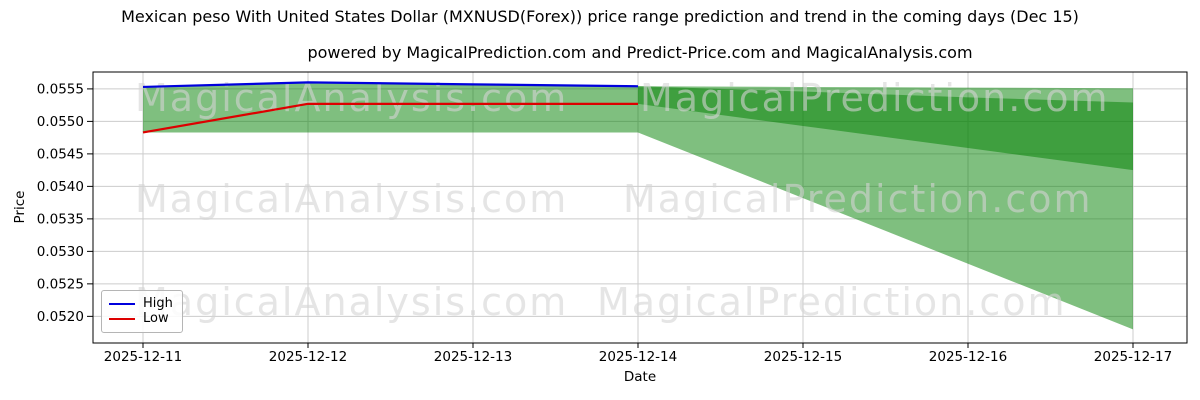 This screenshot has width=1200, height=400. What do you see at coordinates (390, 85) in the screenshot?
I see `high-line` at bounding box center [390, 85].